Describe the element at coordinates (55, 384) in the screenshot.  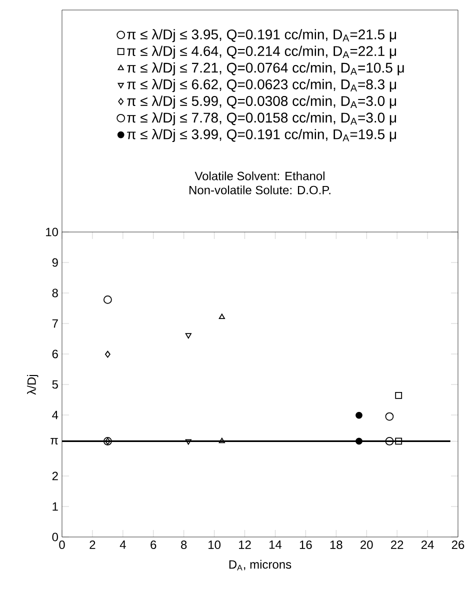
I see `y-tick-label: 5` at that location.